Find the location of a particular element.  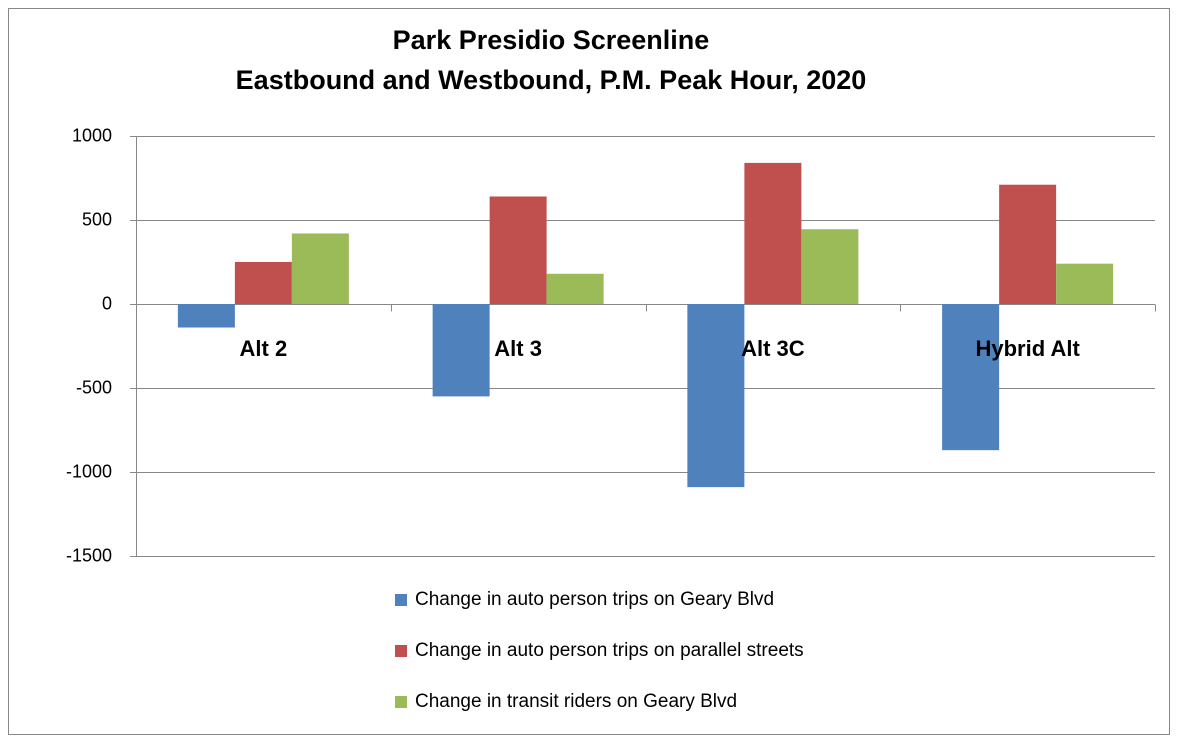

y-tick-label: 500 is located at coordinates (97, 219).